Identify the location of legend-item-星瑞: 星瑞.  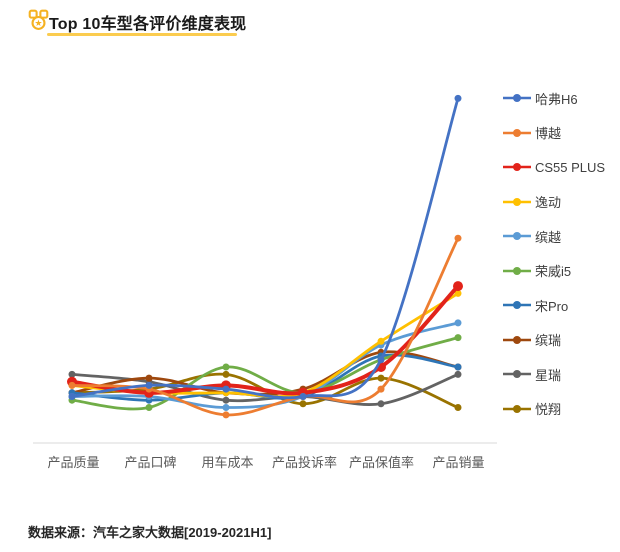
(553, 374).